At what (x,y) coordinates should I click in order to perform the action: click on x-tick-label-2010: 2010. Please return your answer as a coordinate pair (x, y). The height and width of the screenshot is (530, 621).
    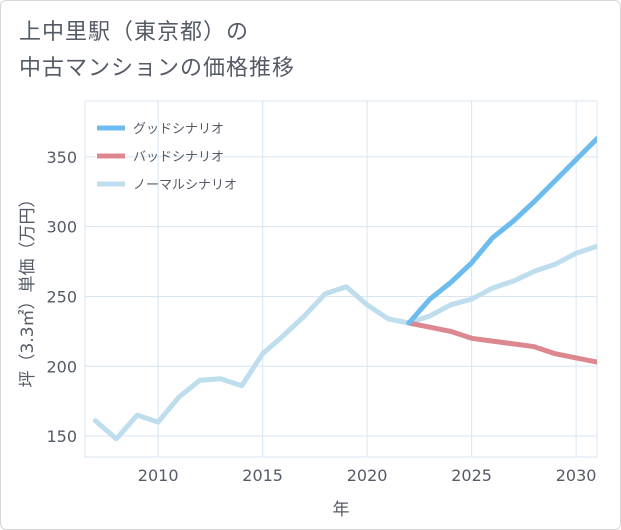
    Looking at the image, I should click on (158, 475).